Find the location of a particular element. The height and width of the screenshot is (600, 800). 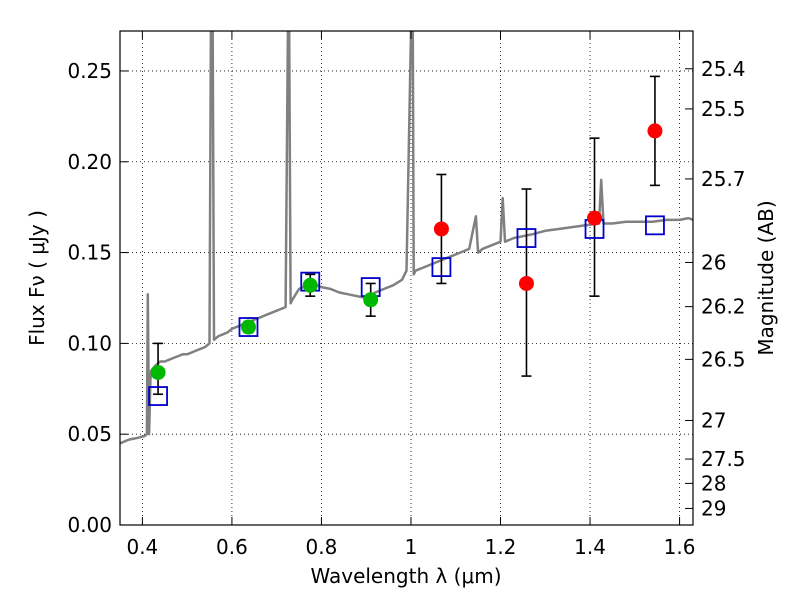

magnitude-tick-label: 26.2 is located at coordinates (723, 307).